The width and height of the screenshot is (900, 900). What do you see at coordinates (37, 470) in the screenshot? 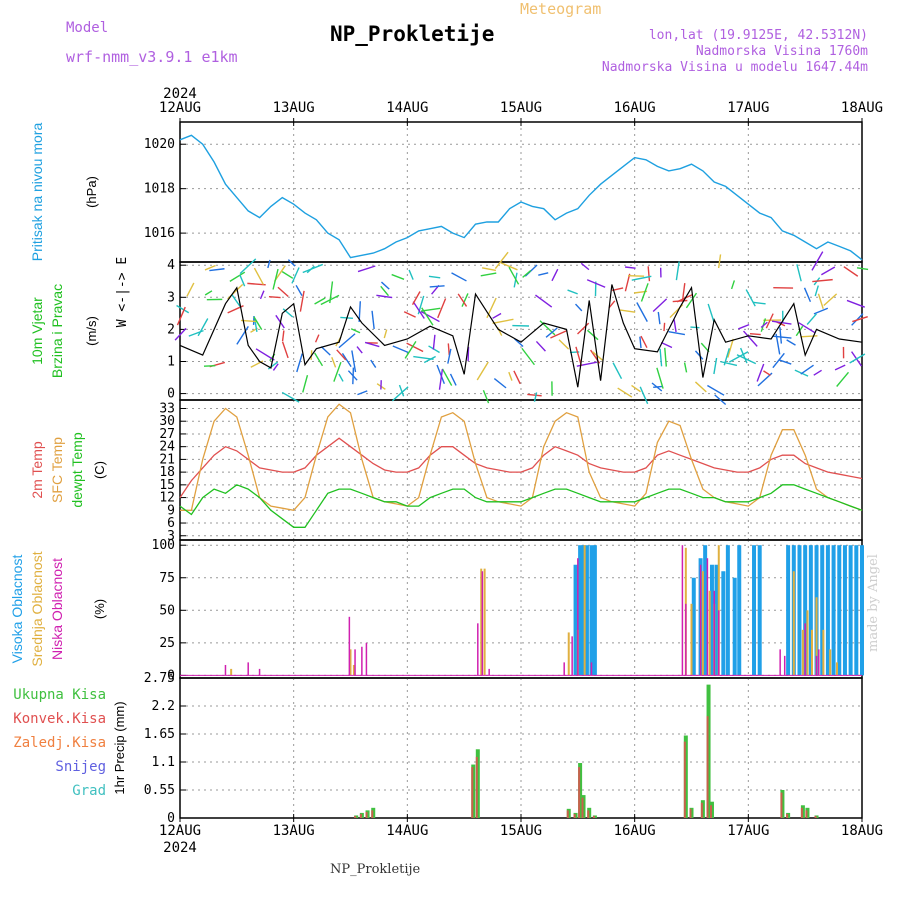
I see `temp2m-axis-label: 2m Temp` at bounding box center [37, 470].